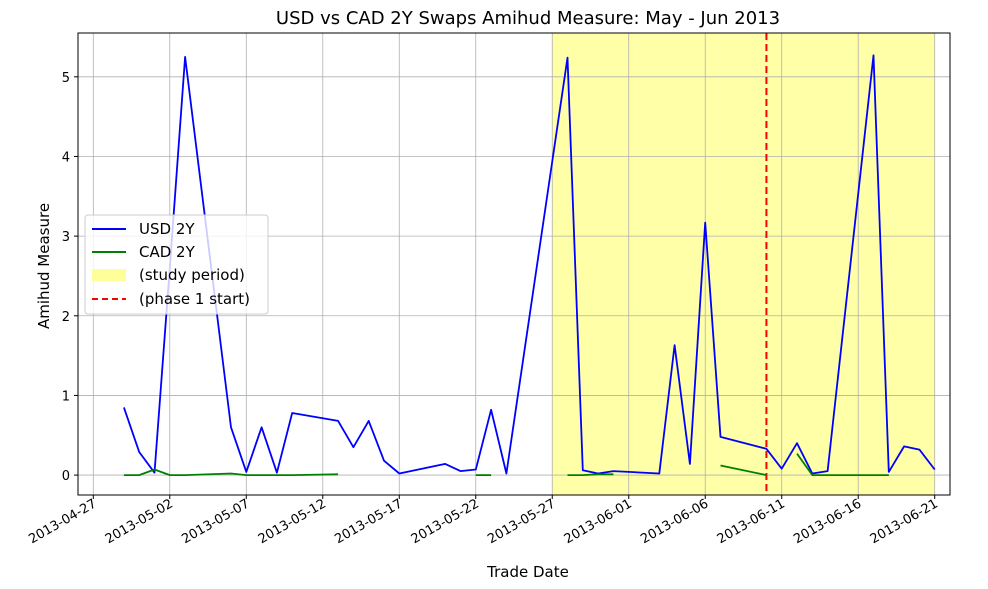  What do you see at coordinates (167, 229) in the screenshot?
I see `legend-label-usd: USD 2Y` at bounding box center [167, 229].